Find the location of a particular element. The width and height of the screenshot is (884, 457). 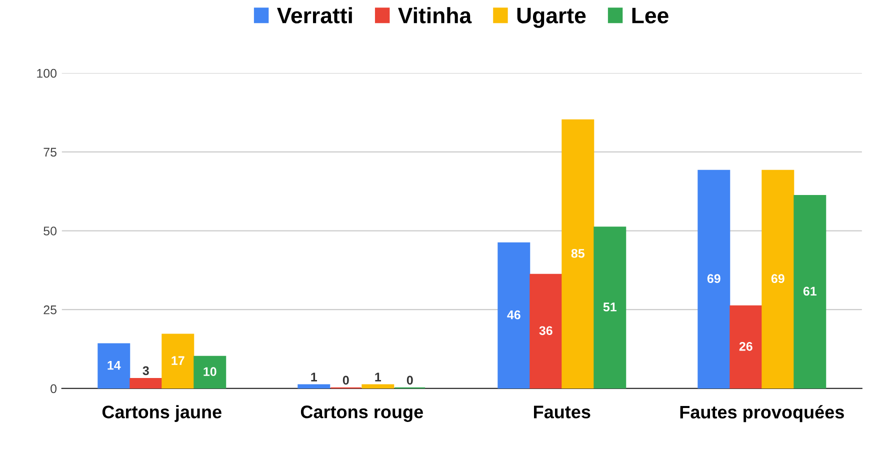

data-label: 61 is located at coordinates (810, 291).